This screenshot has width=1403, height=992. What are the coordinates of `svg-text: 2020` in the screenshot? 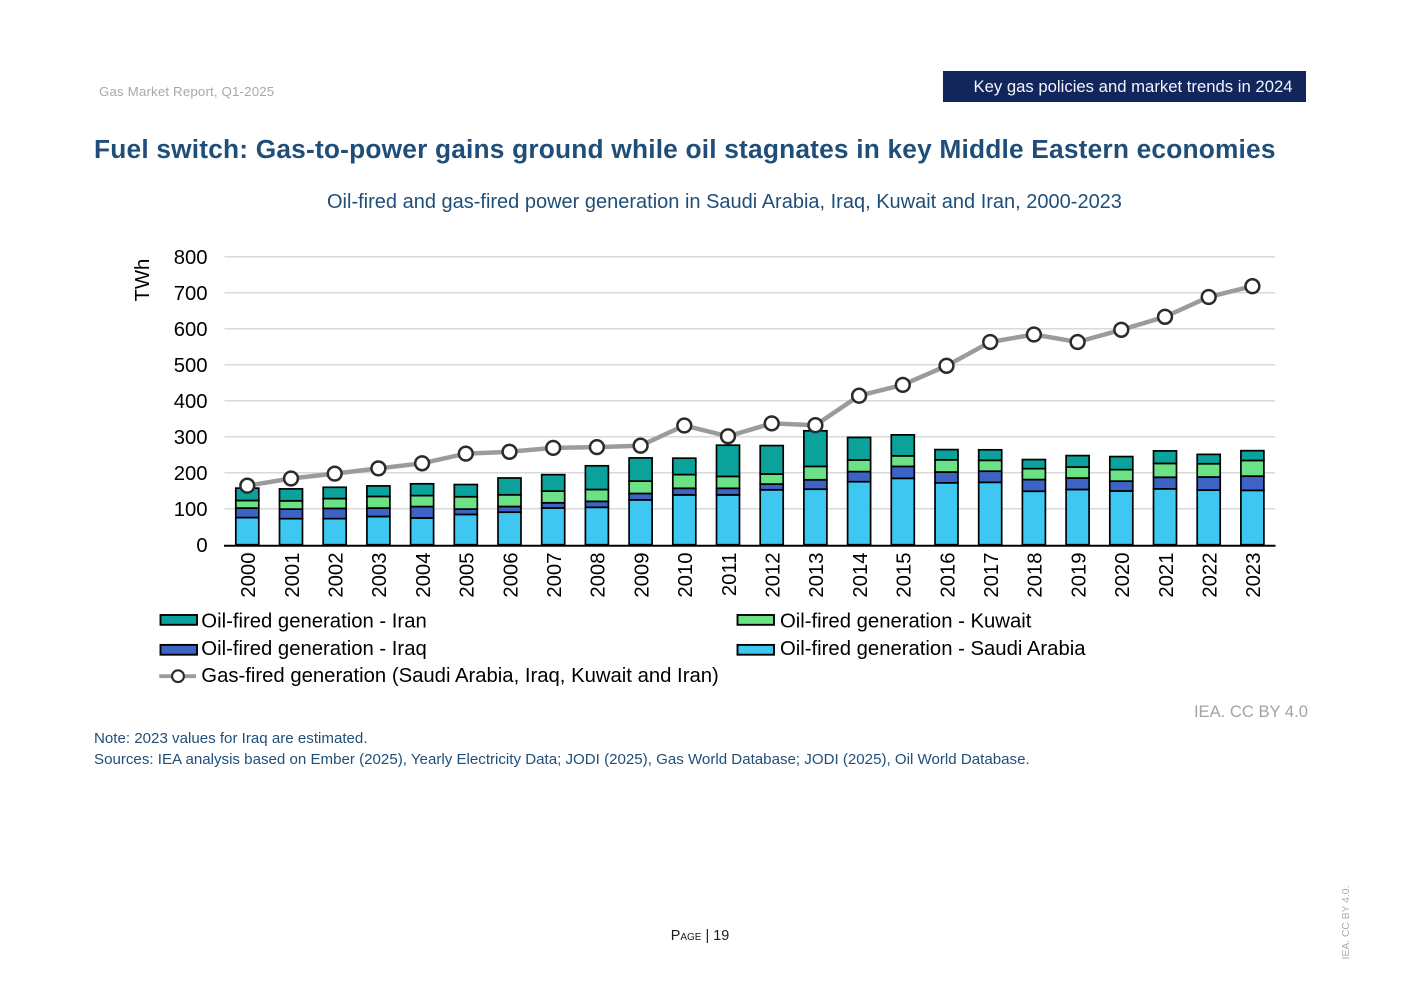 It's located at (1123, 575).